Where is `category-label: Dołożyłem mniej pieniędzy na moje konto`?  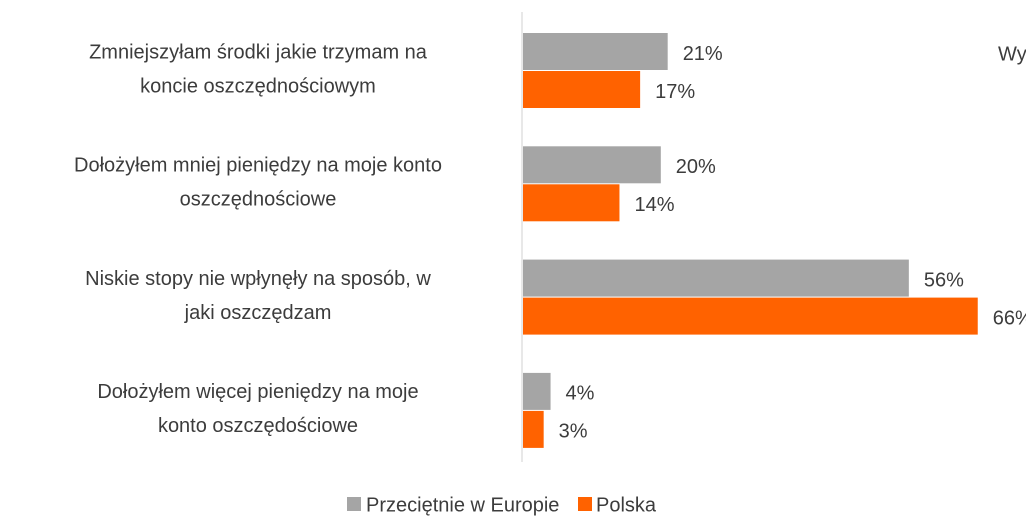
category-label: Dołożyłem mniej pieniędzy na moje konto is located at coordinates (258, 166).